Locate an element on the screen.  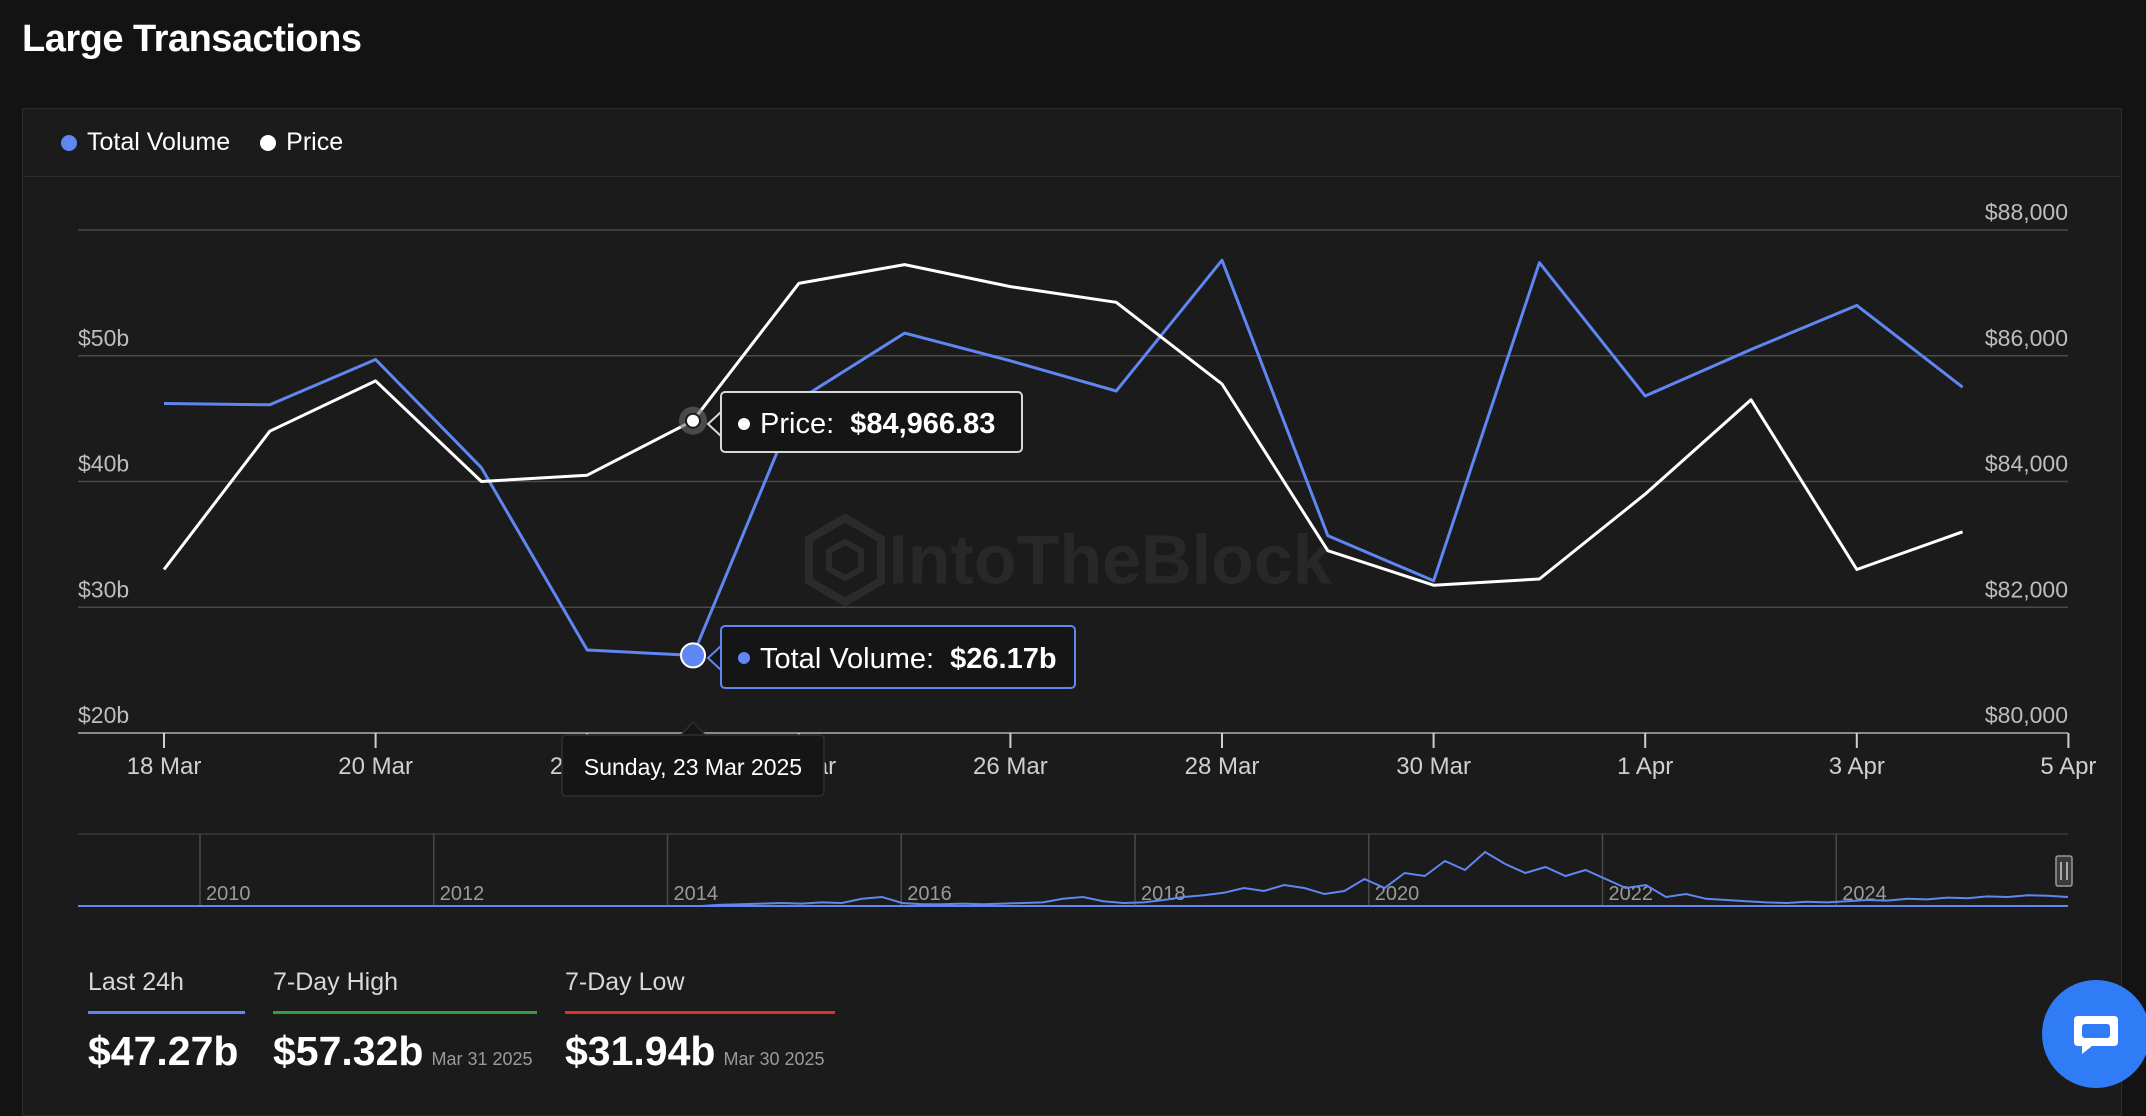
legend-dot-total-volume is located at coordinates (69, 142).